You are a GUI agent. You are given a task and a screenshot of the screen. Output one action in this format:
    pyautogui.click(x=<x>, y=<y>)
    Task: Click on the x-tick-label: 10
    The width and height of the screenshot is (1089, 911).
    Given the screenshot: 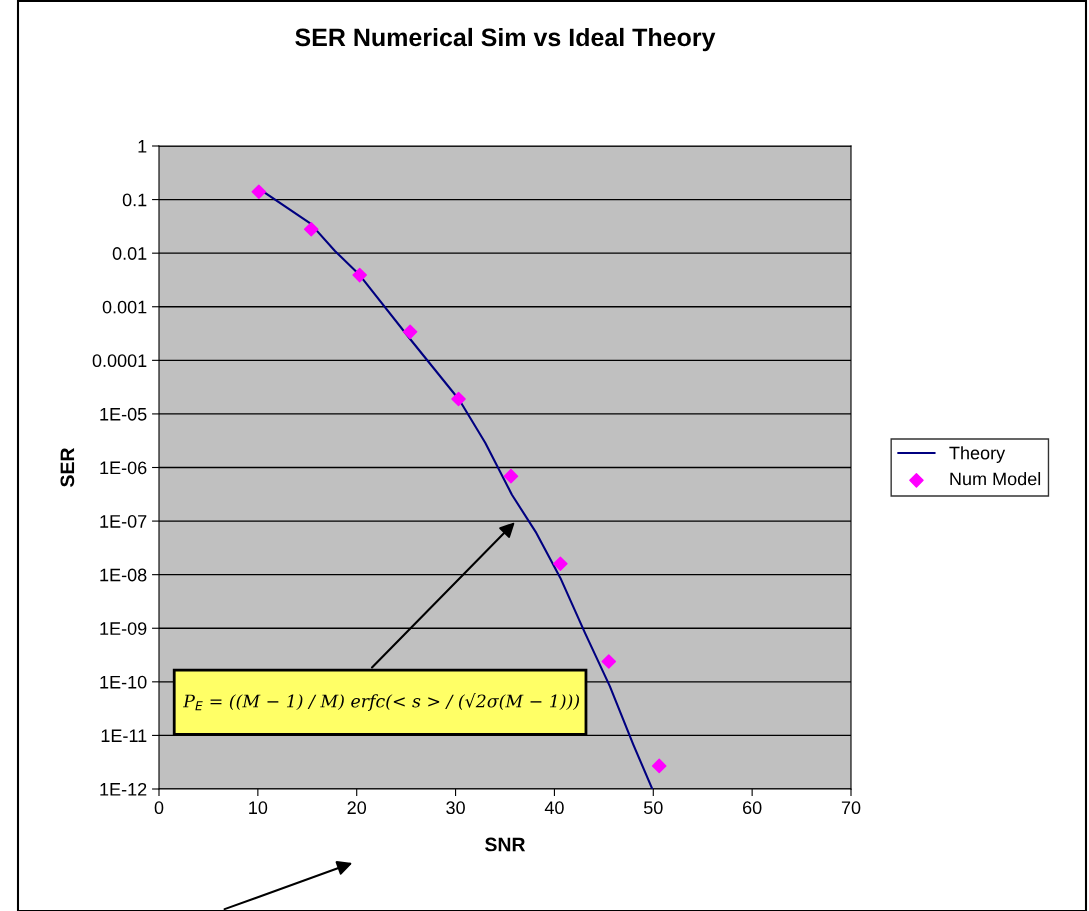 What is the action you would take?
    pyautogui.click(x=258, y=808)
    